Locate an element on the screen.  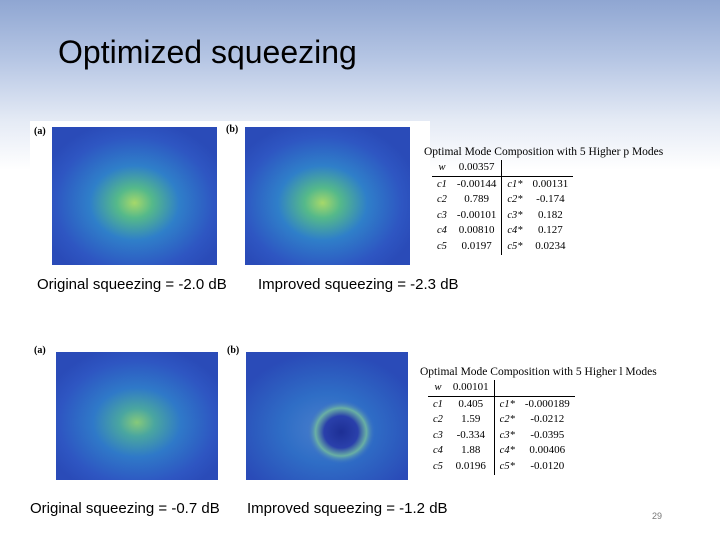
w-value: 0.00357 is located at coordinates (477, 168).